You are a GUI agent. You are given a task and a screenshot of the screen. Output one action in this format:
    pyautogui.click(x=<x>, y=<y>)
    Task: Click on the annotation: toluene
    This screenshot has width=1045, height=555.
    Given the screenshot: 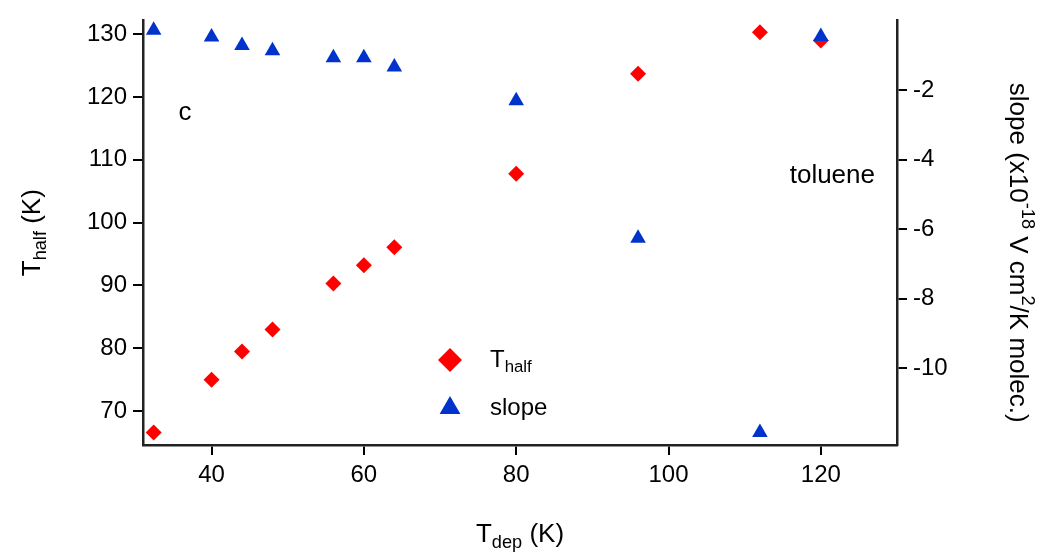 What is the action you would take?
    pyautogui.click(x=832, y=173)
    